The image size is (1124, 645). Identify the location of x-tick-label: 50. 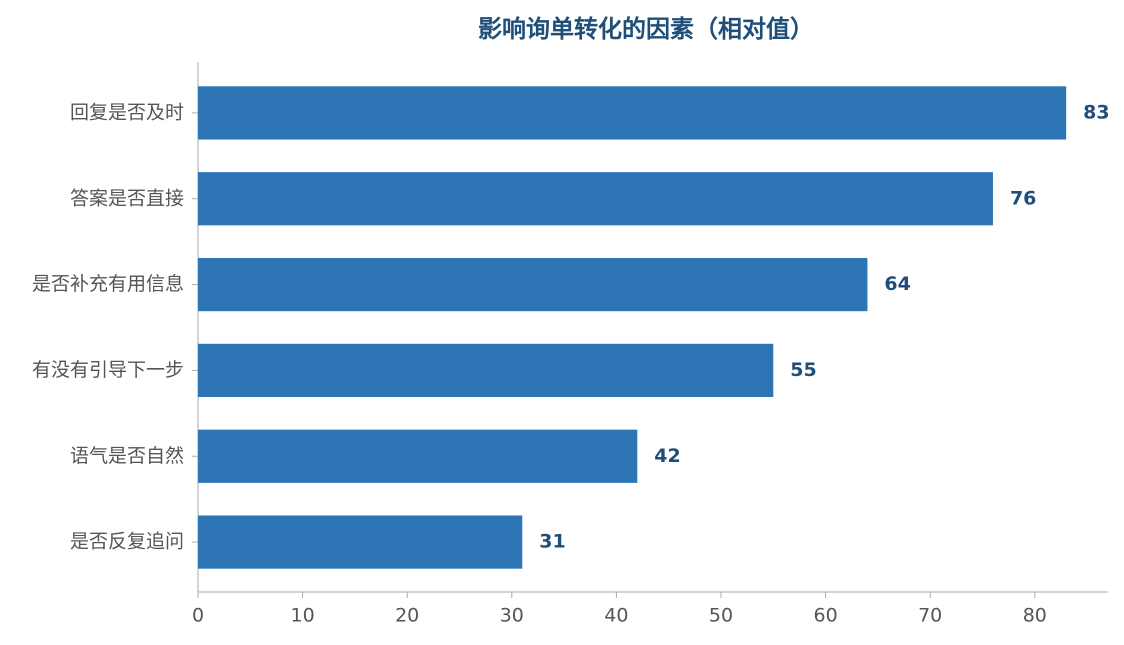
(721, 616).